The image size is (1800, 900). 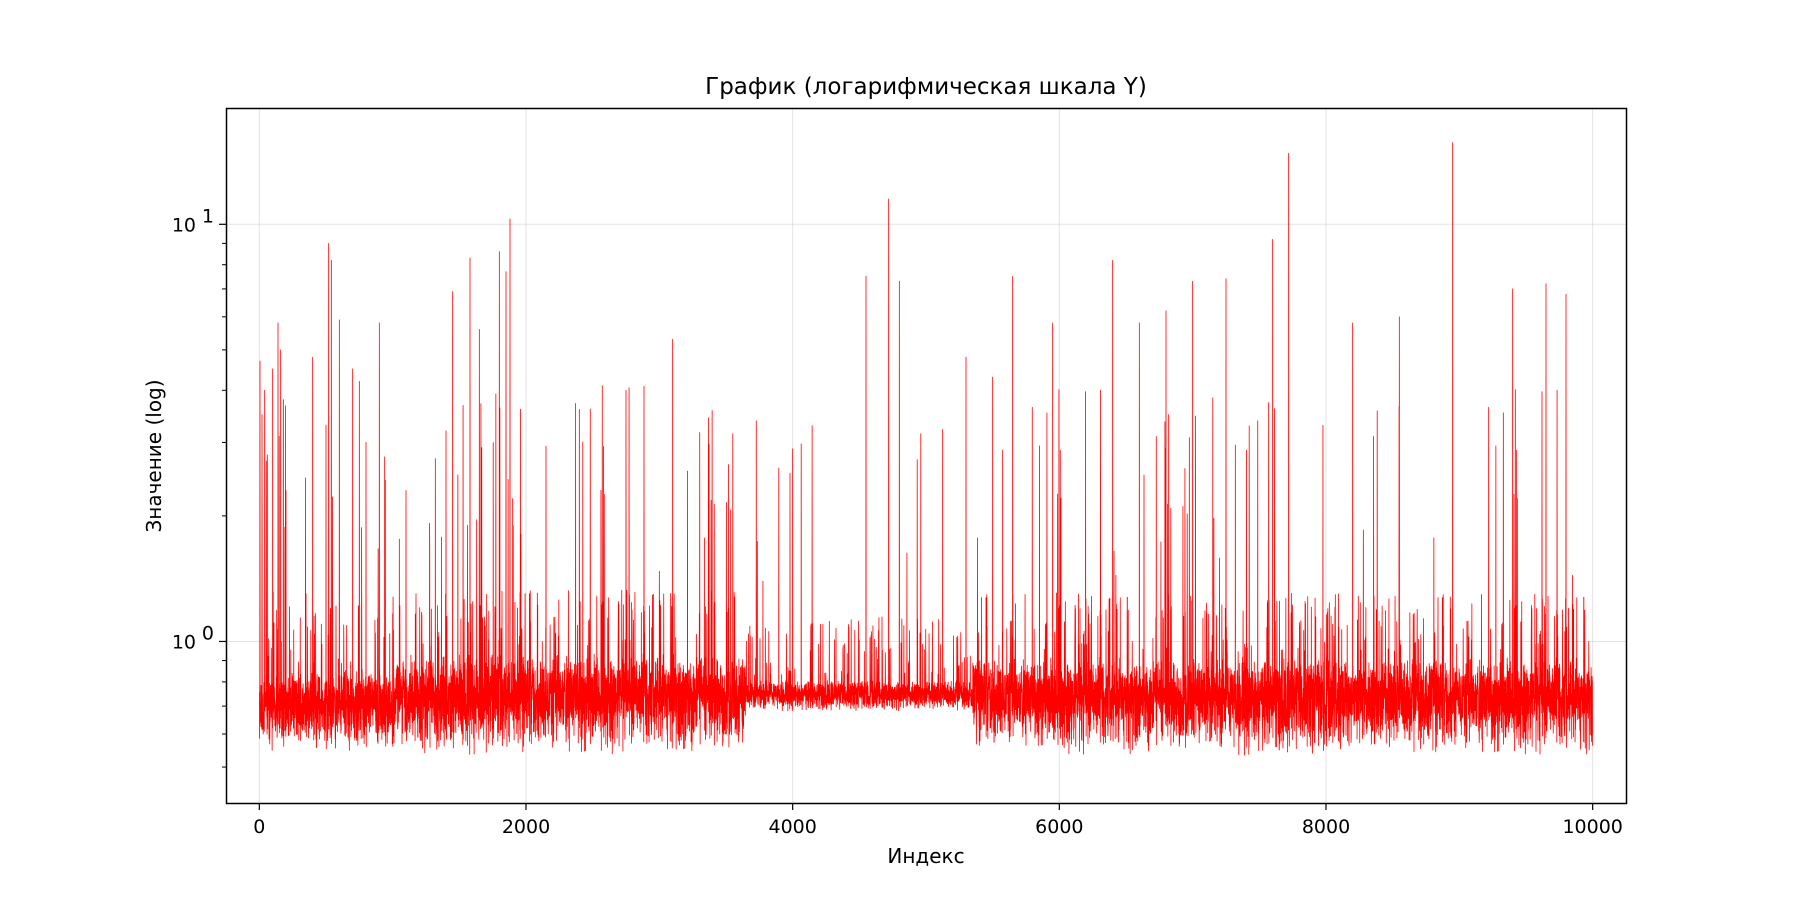 What do you see at coordinates (1326, 827) in the screenshot?
I see `x-tick-label: 8000` at bounding box center [1326, 827].